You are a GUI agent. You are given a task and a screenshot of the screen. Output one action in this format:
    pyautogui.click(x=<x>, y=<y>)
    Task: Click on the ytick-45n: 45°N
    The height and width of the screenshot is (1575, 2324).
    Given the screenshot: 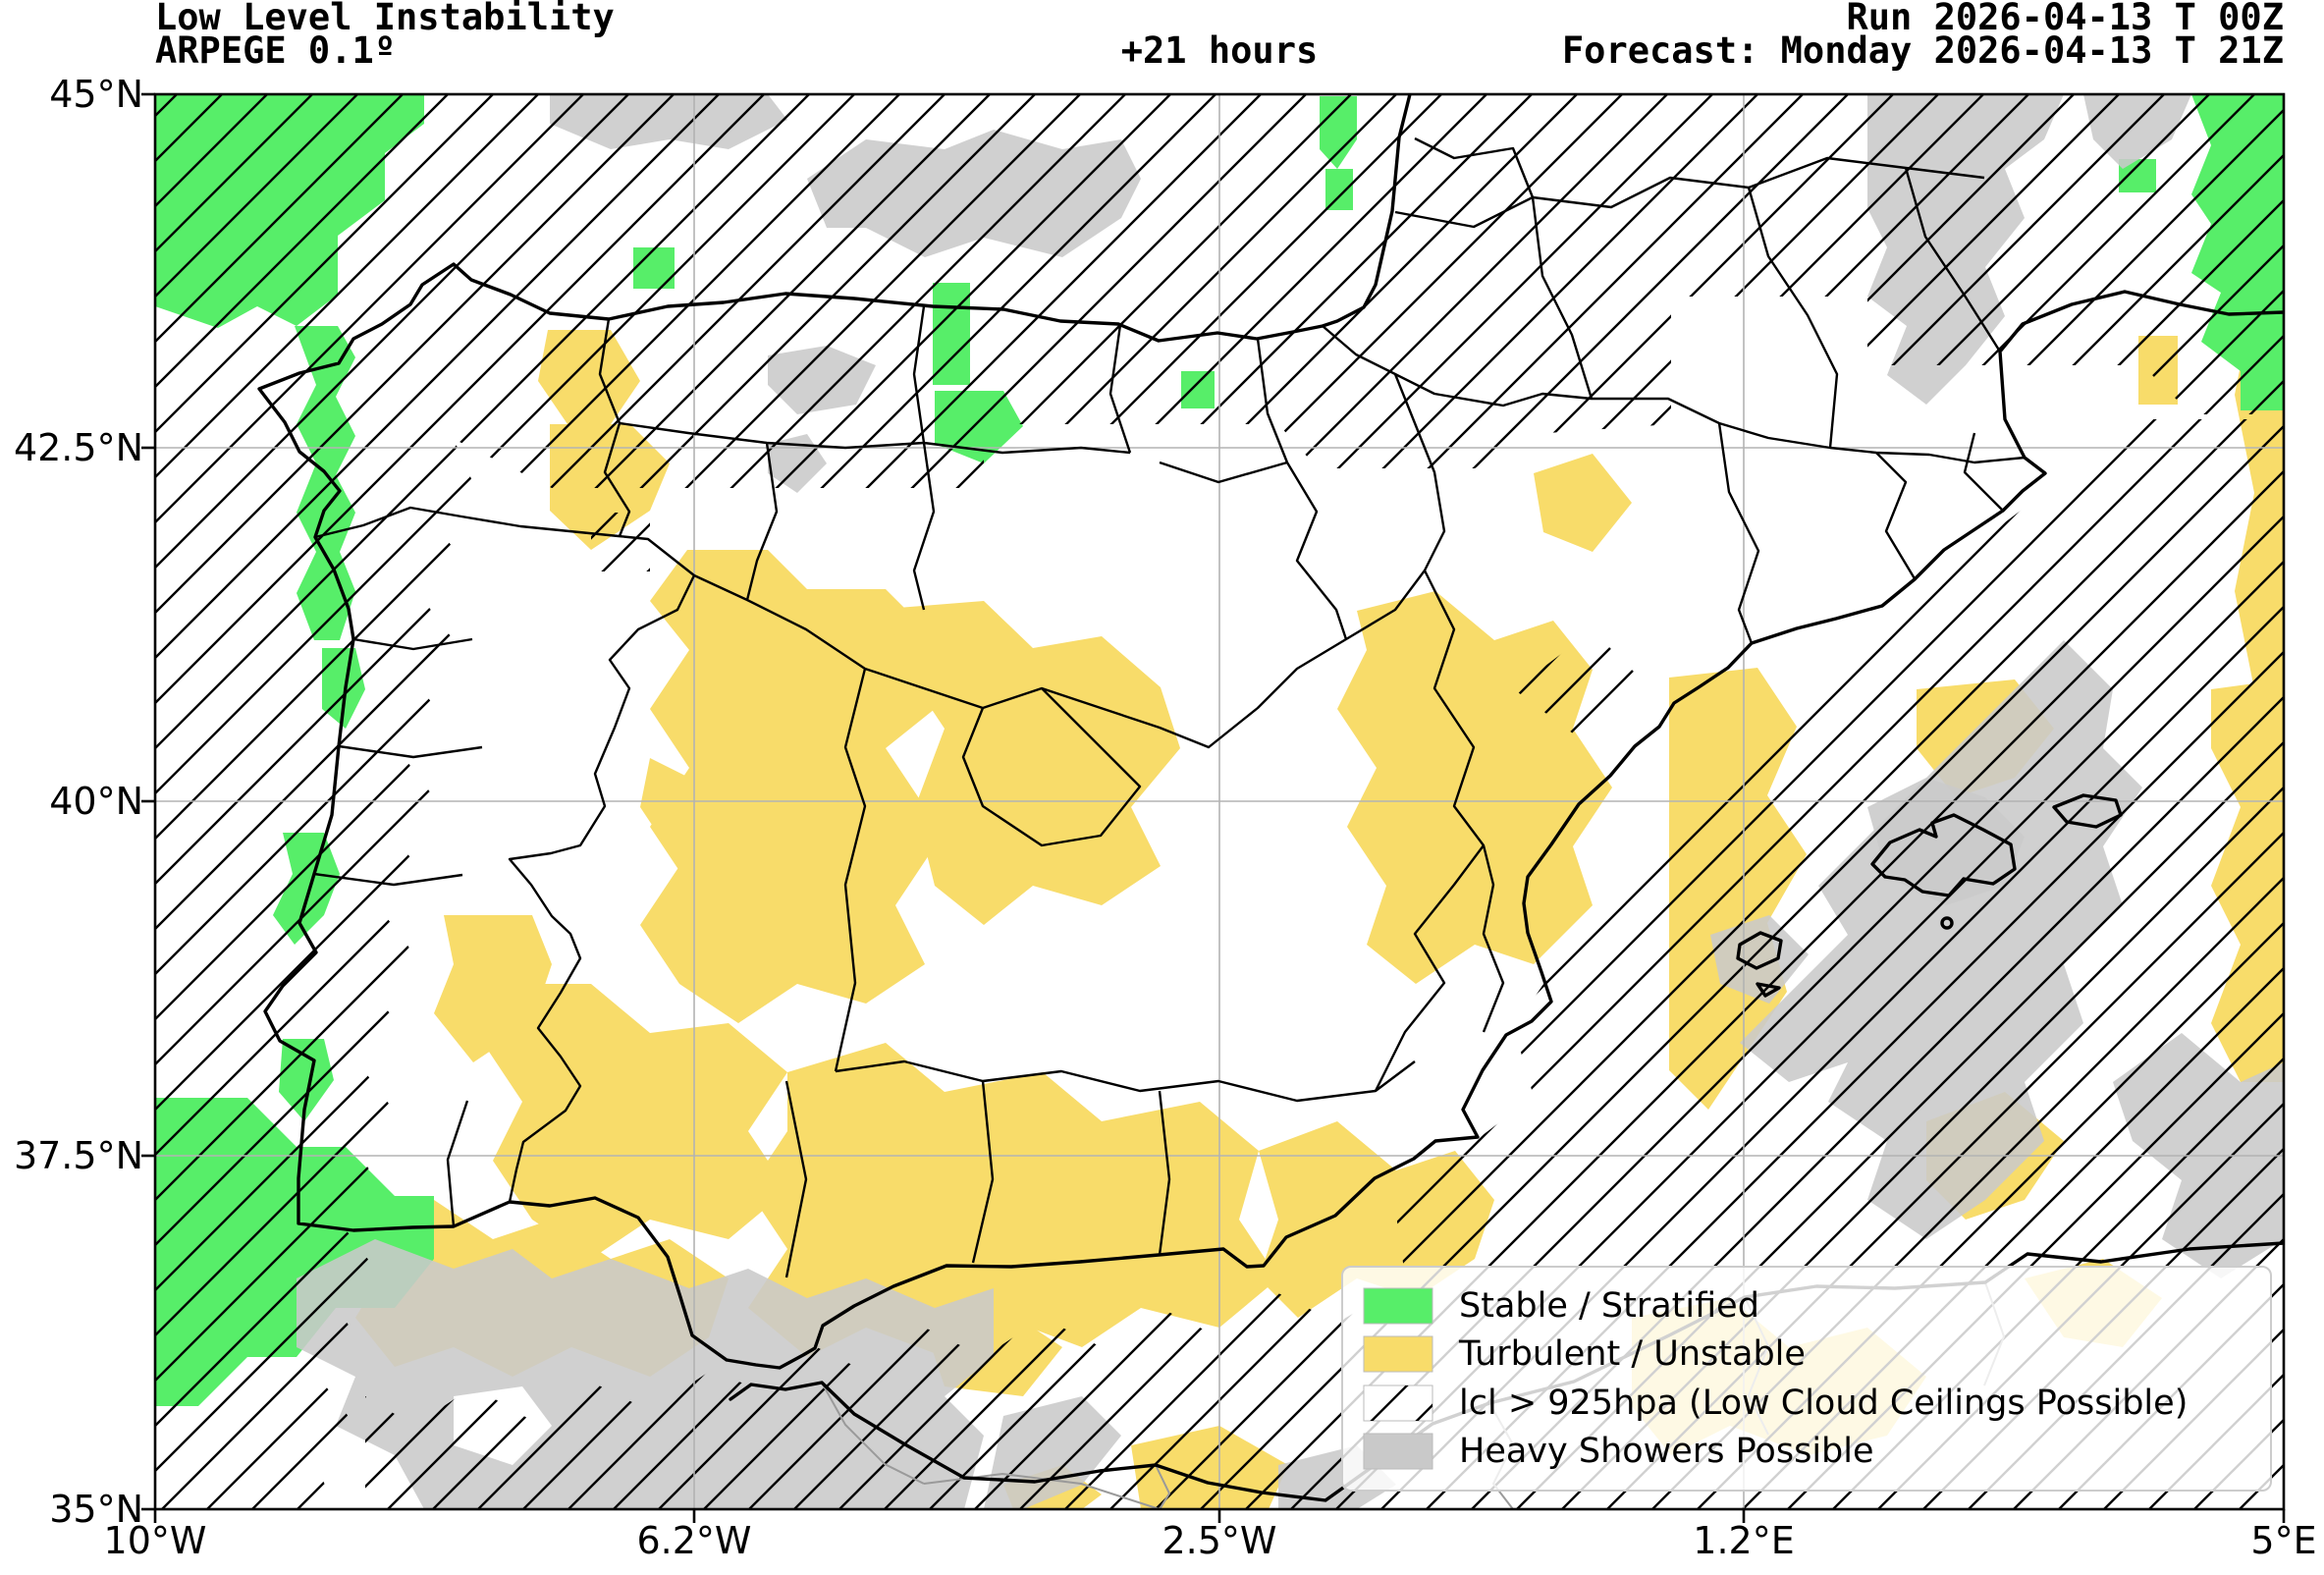 What is the action you would take?
    pyautogui.click(x=96, y=95)
    